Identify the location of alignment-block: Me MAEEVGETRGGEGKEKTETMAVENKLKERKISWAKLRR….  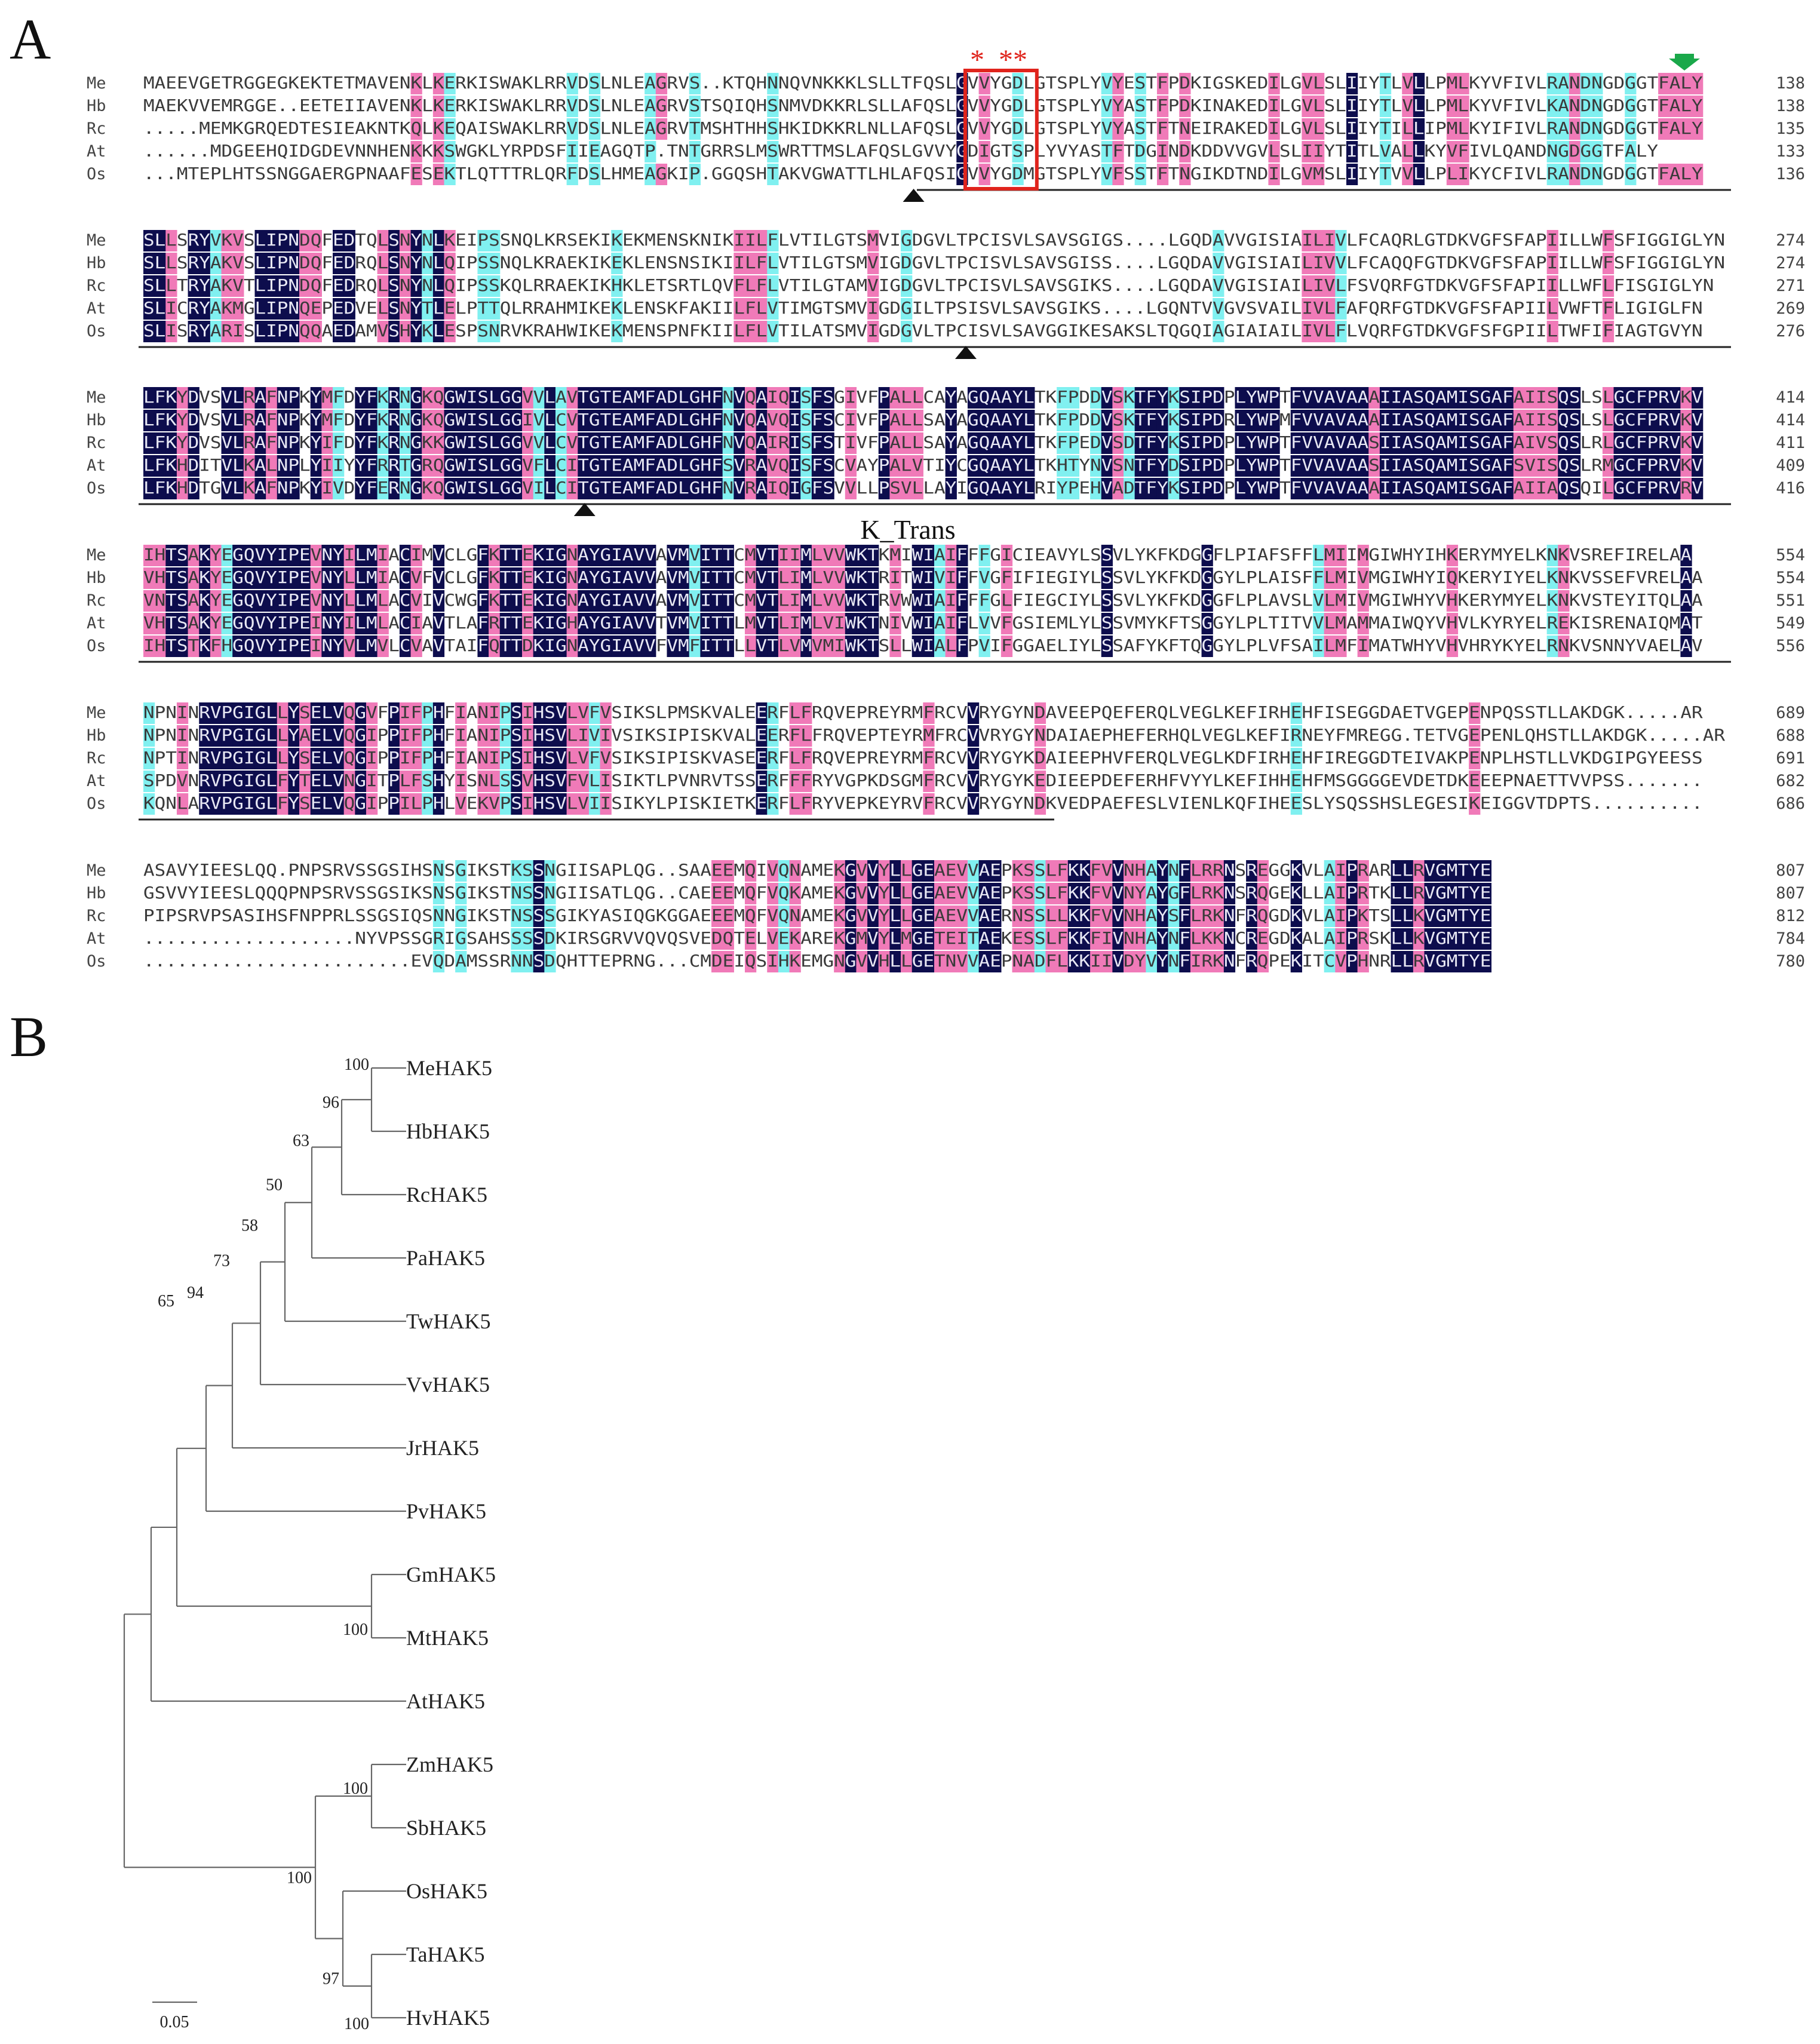
(946, 123).